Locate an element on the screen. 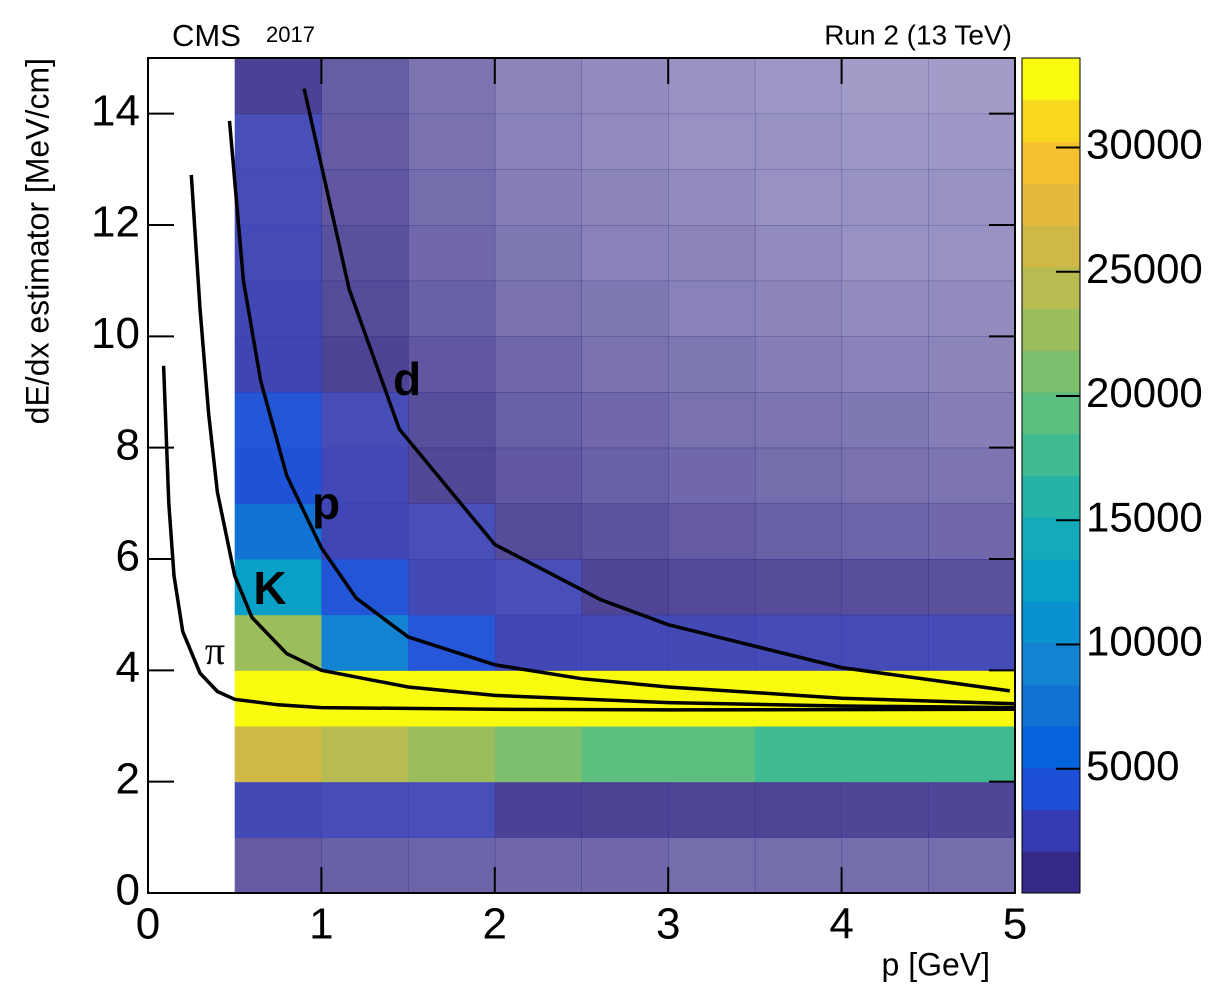  y-tick-label: 10 is located at coordinates (115, 333).